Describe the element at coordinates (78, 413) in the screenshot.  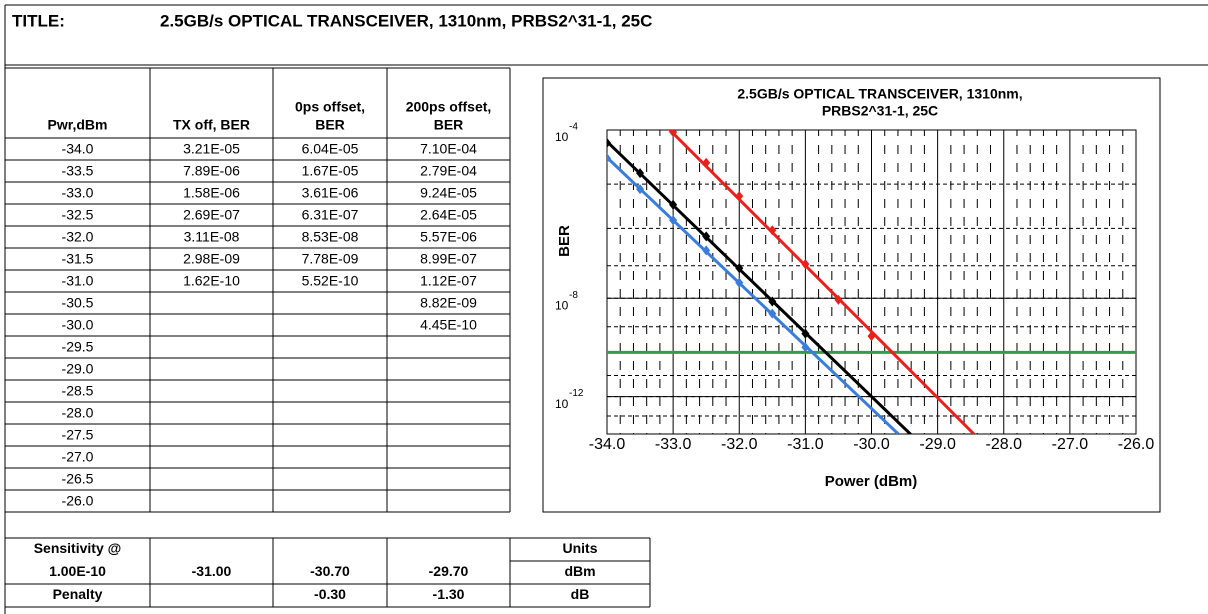
I see `cell: -28.0` at that location.